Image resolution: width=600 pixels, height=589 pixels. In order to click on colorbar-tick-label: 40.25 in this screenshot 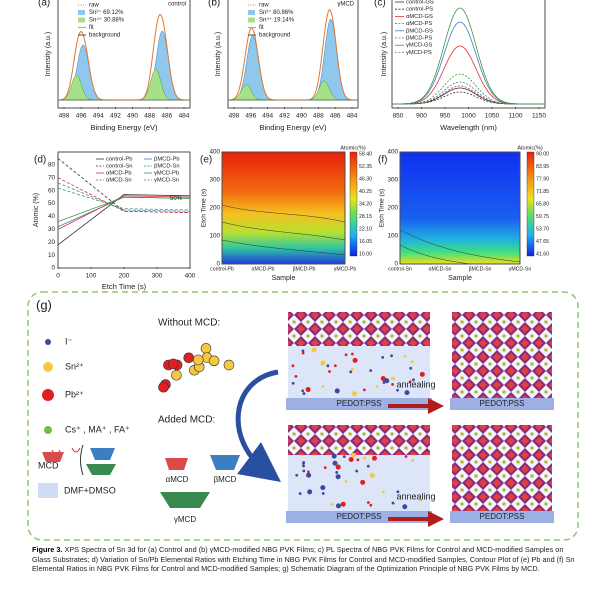, I will do `click(365, 192)`.